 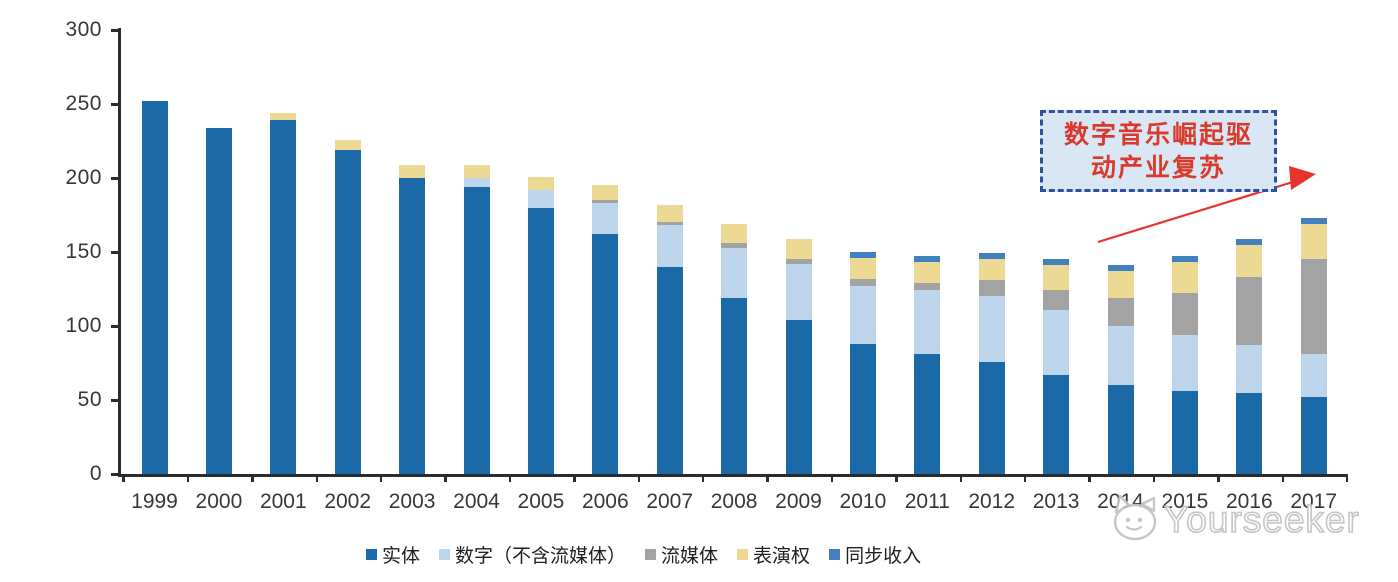 What do you see at coordinates (1314, 501) in the screenshot?
I see `x-axis-label: 2017` at bounding box center [1314, 501].